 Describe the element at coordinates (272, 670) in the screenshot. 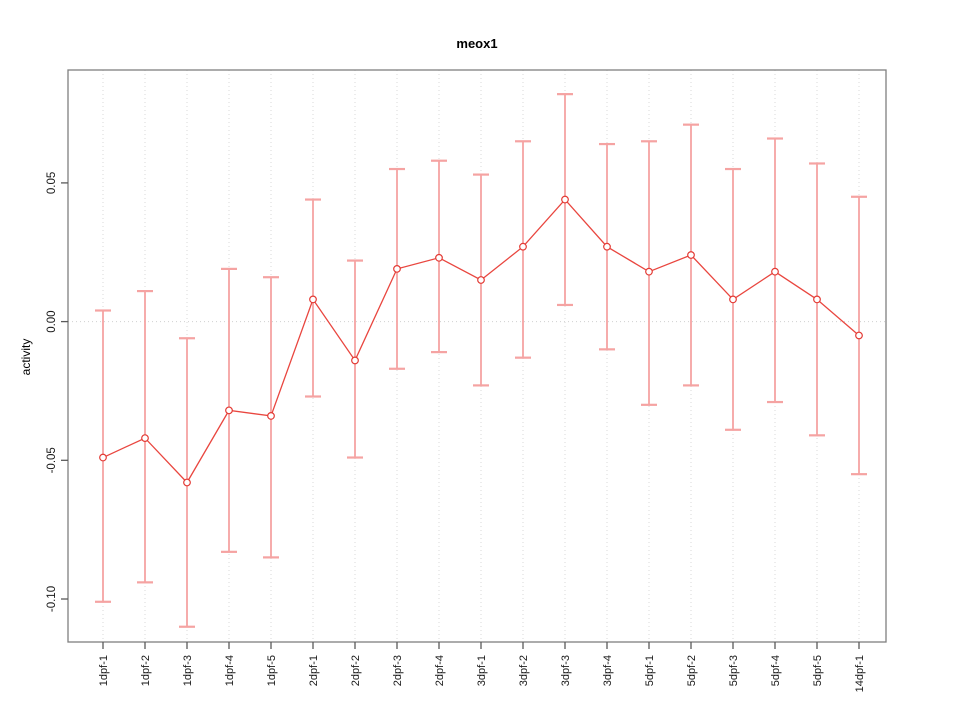

I see `x-tick-label: 1dpf-5` at that location.